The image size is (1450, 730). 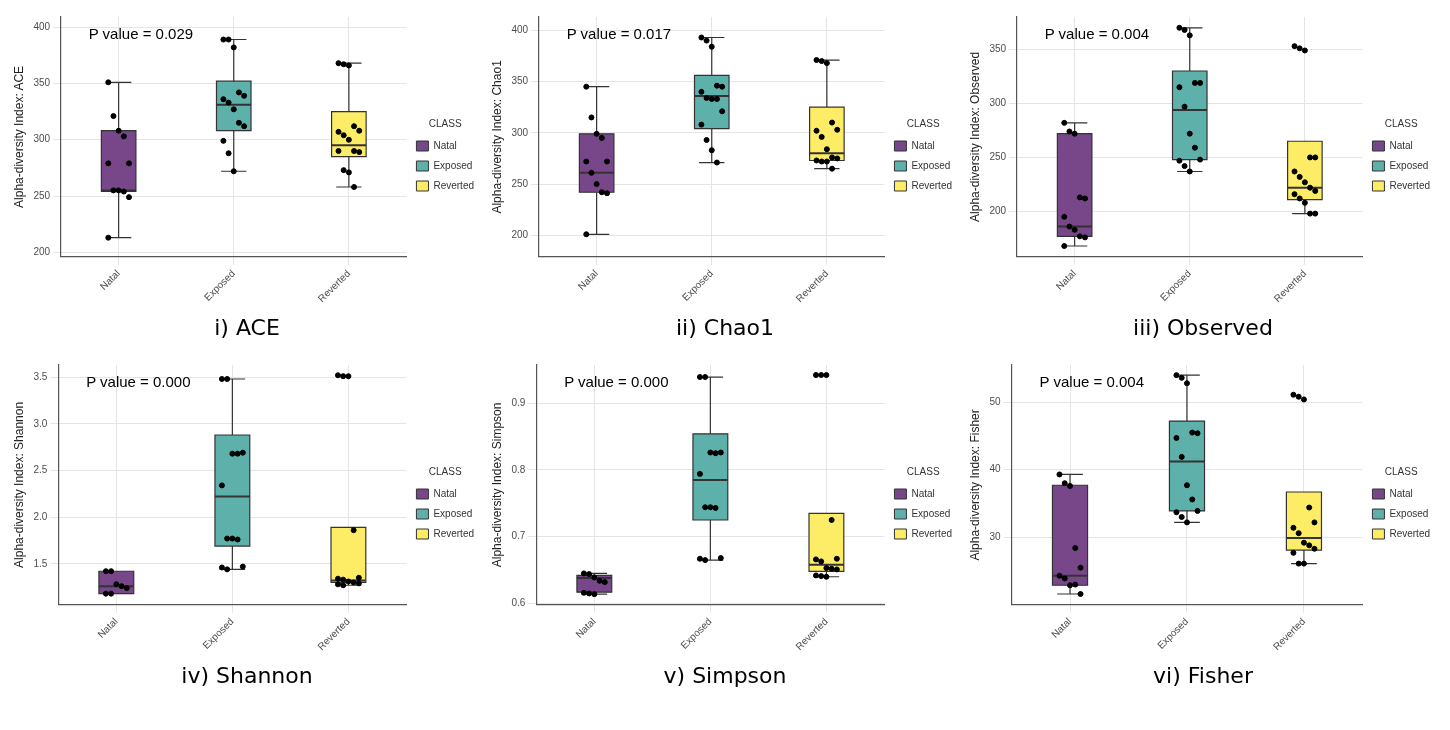 What do you see at coordinates (18, 136) in the screenshot?
I see `y-axis-title: Alpha-diversity Index: ACE` at bounding box center [18, 136].